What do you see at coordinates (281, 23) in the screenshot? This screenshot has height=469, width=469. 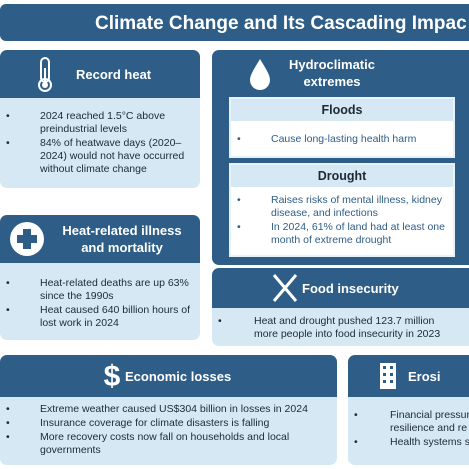 I see `title: Climate Change and Its Cascading Impac` at bounding box center [281, 23].